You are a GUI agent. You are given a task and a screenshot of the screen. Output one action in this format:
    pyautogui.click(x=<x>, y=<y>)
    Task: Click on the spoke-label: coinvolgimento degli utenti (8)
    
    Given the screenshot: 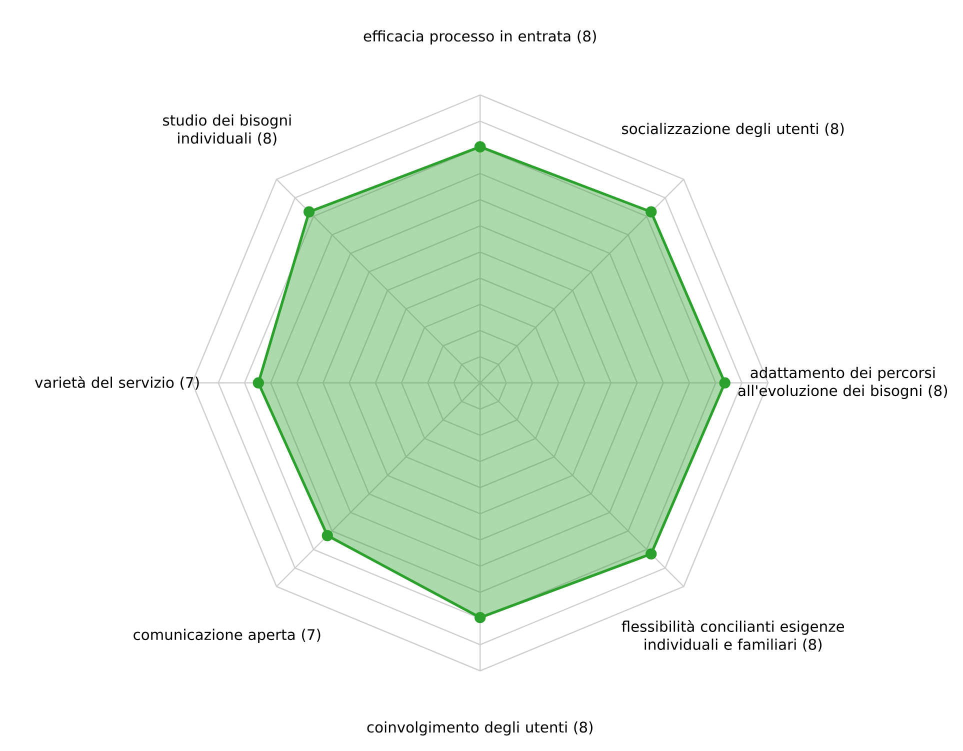 What is the action you would take?
    pyautogui.click(x=479, y=728)
    